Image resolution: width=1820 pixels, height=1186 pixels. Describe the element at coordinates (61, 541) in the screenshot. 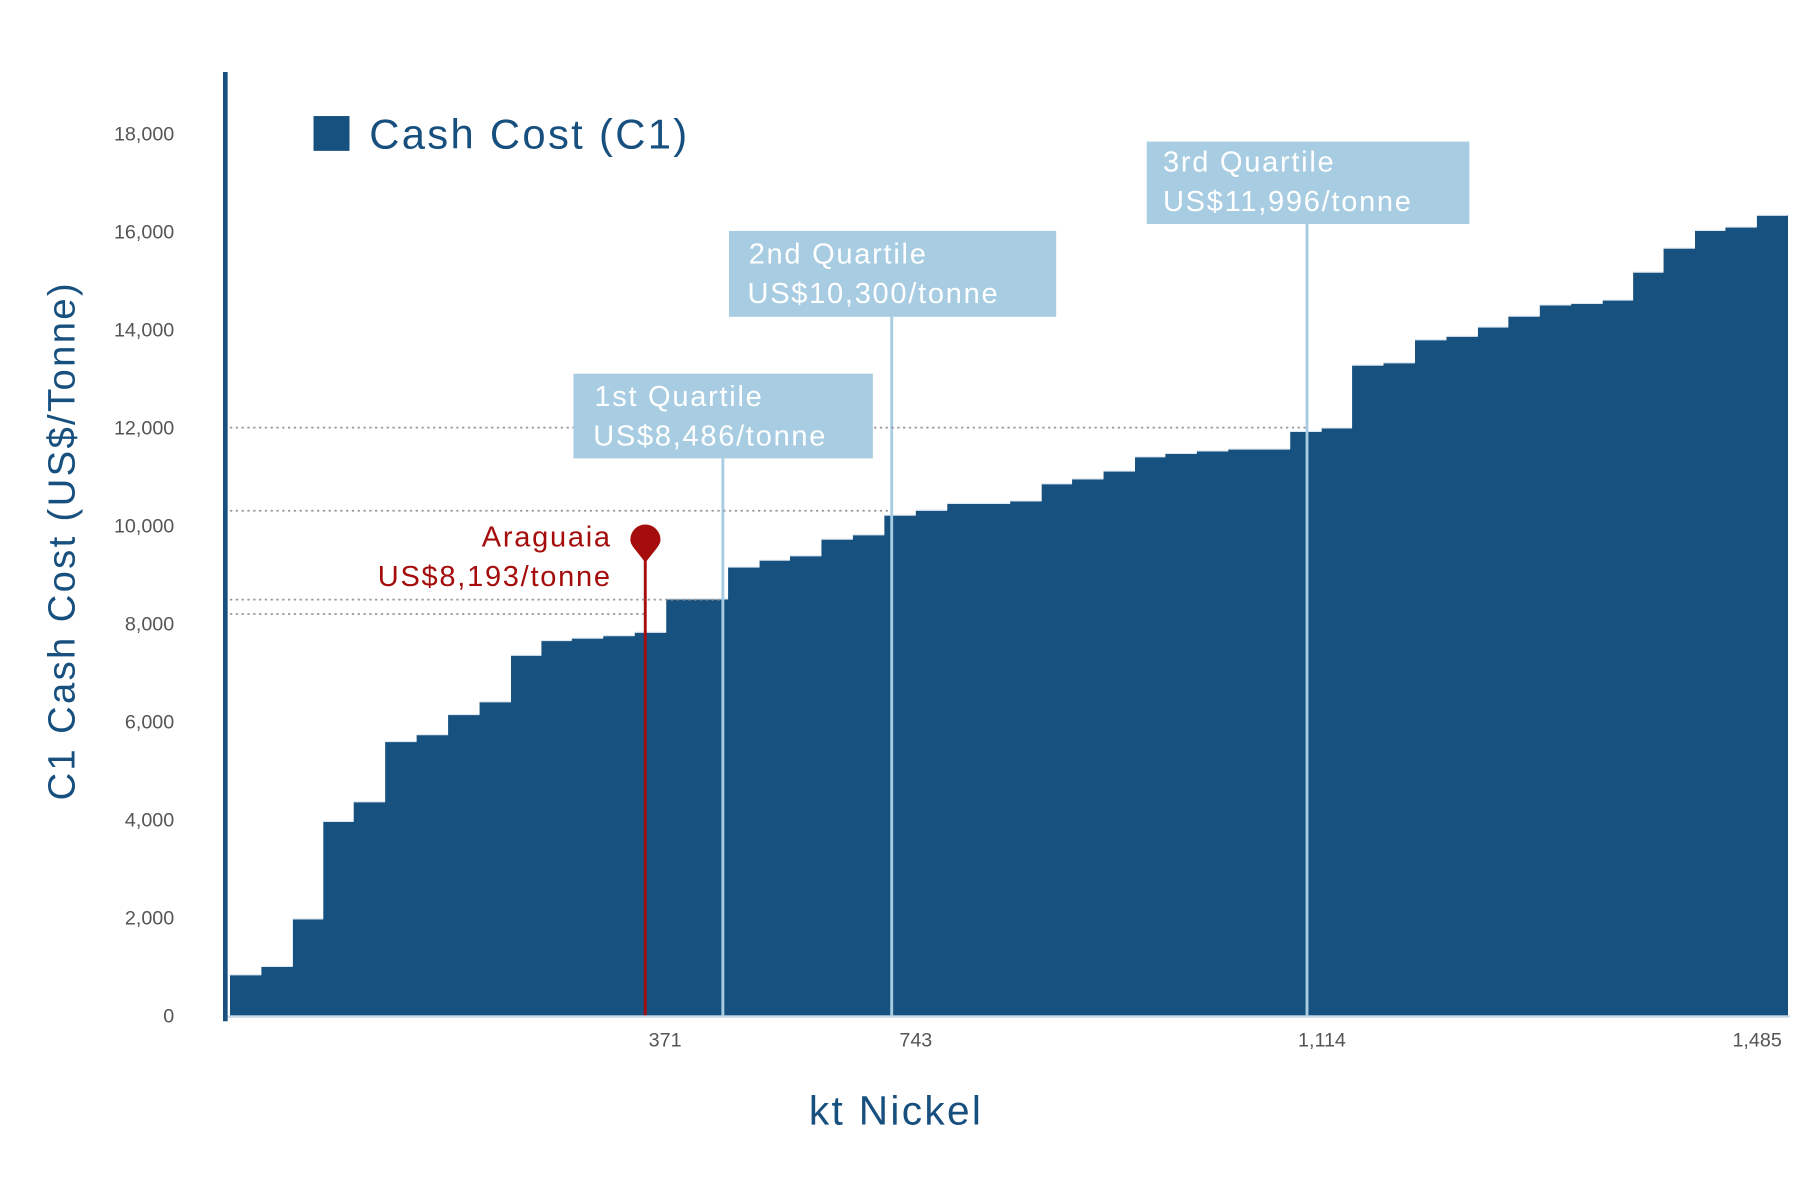

I see `y-axis-title: C1 Cash Cost (US$/Tonne)` at that location.